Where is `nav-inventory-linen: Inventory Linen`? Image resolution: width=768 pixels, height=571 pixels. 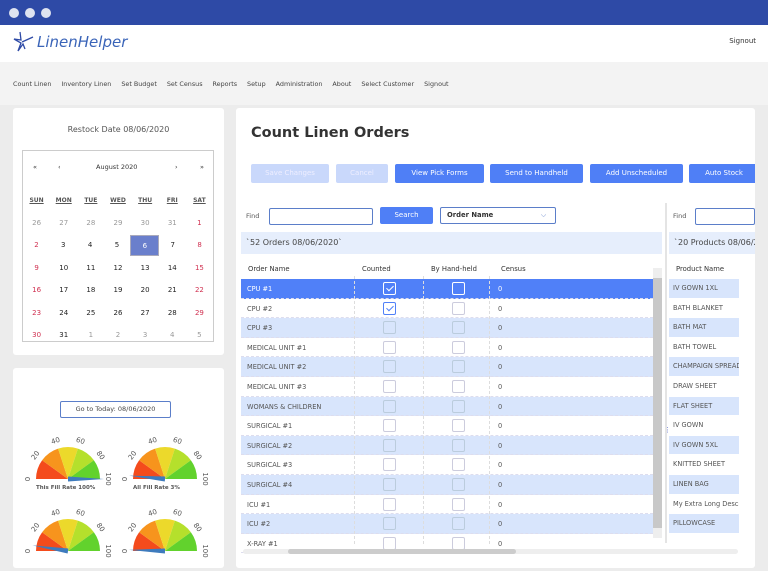 nav-inventory-linen: Inventory Linen is located at coordinates (86, 83).